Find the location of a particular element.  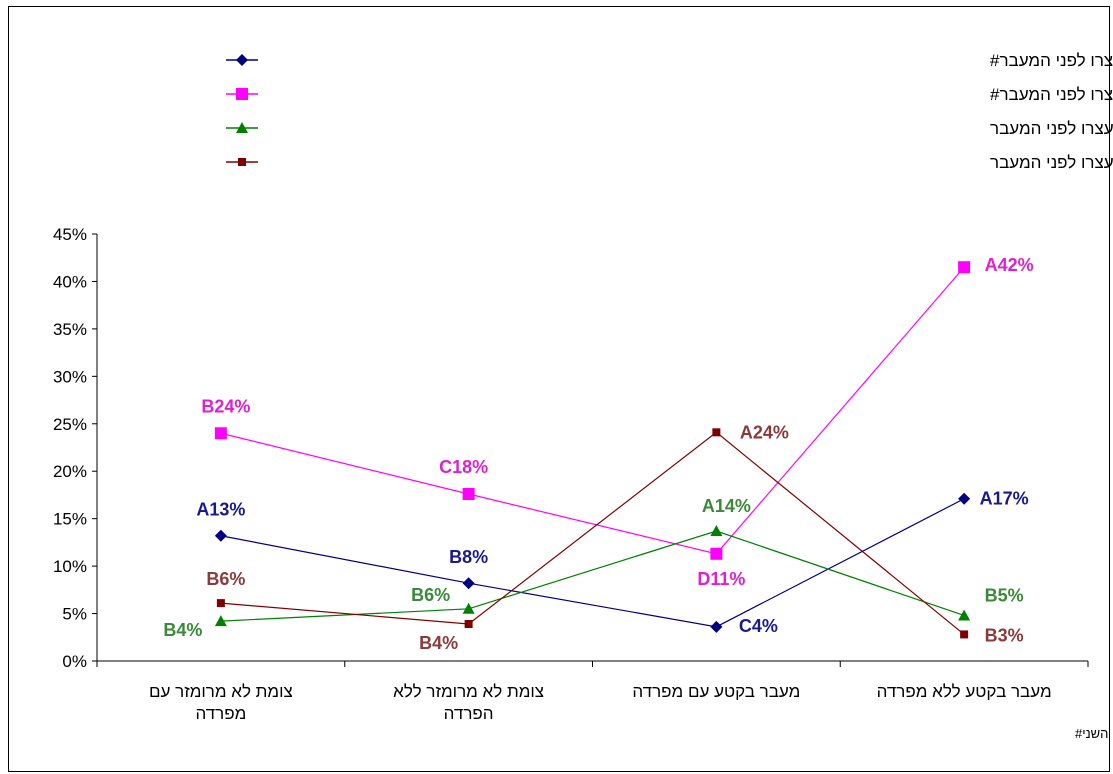

x-category-label: מפרדה is located at coordinates (220, 713).